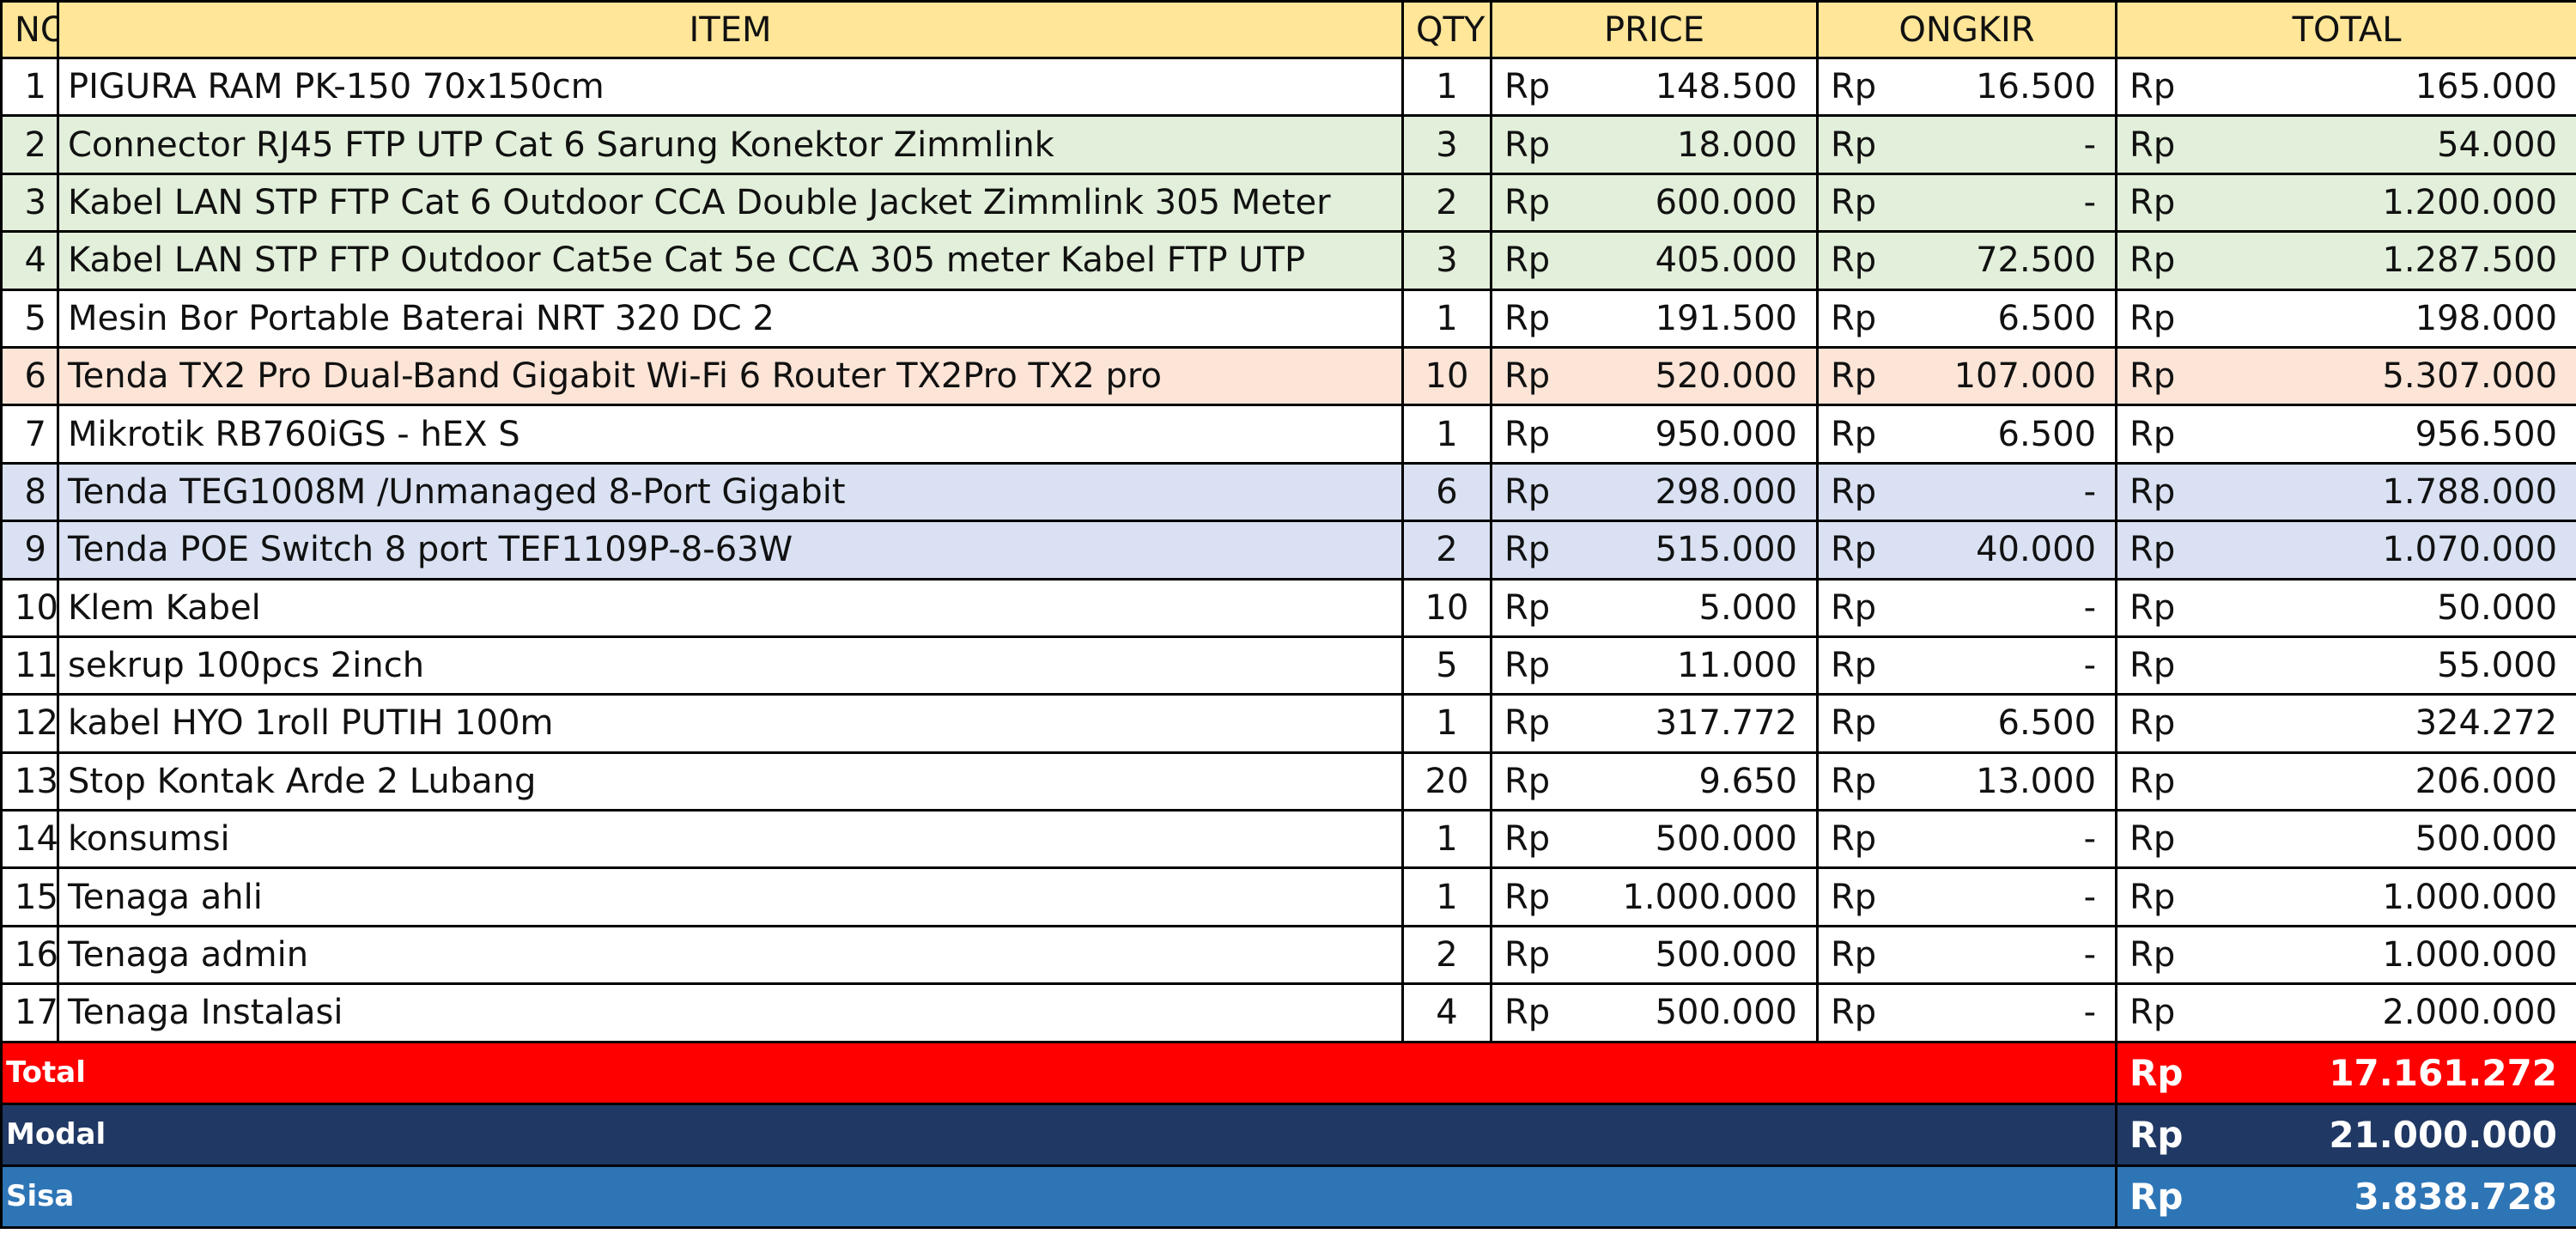 The width and height of the screenshot is (2576, 1234). Describe the element at coordinates (29, 318) in the screenshot. I see `row-no-cell: 5` at that location.